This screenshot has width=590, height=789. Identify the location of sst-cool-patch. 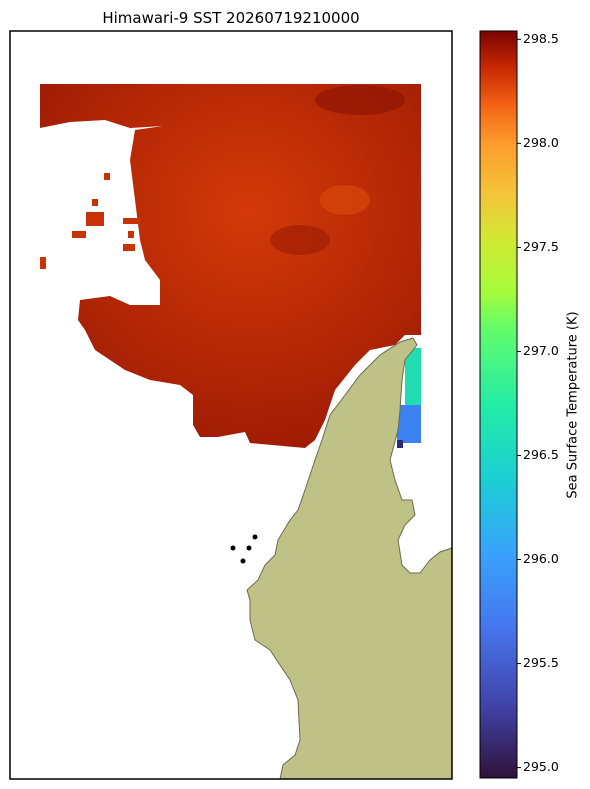
(345, 200).